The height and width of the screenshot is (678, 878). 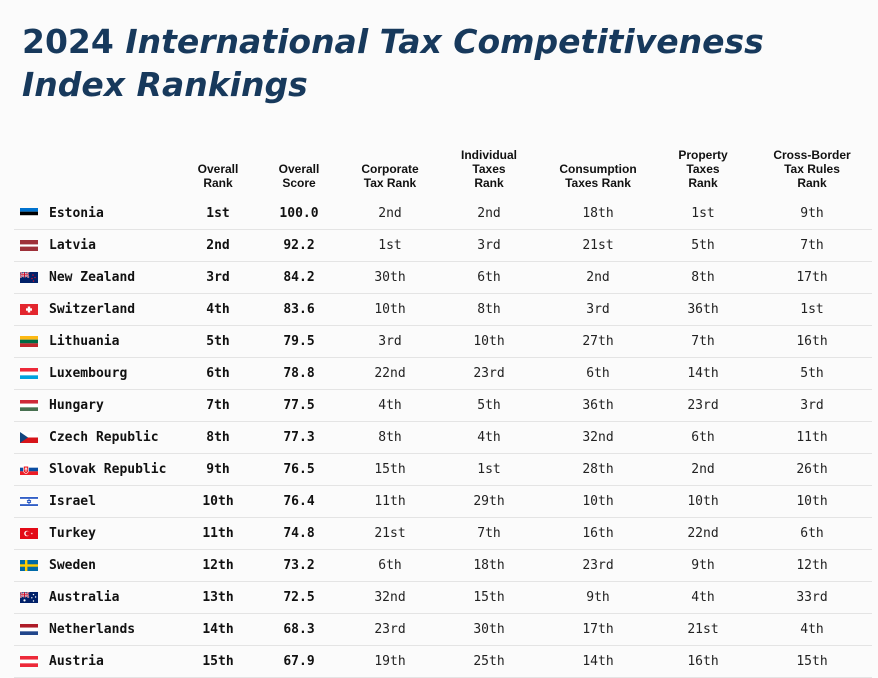 What do you see at coordinates (218, 277) in the screenshot?
I see `overall-rank-cell: 3rd` at bounding box center [218, 277].